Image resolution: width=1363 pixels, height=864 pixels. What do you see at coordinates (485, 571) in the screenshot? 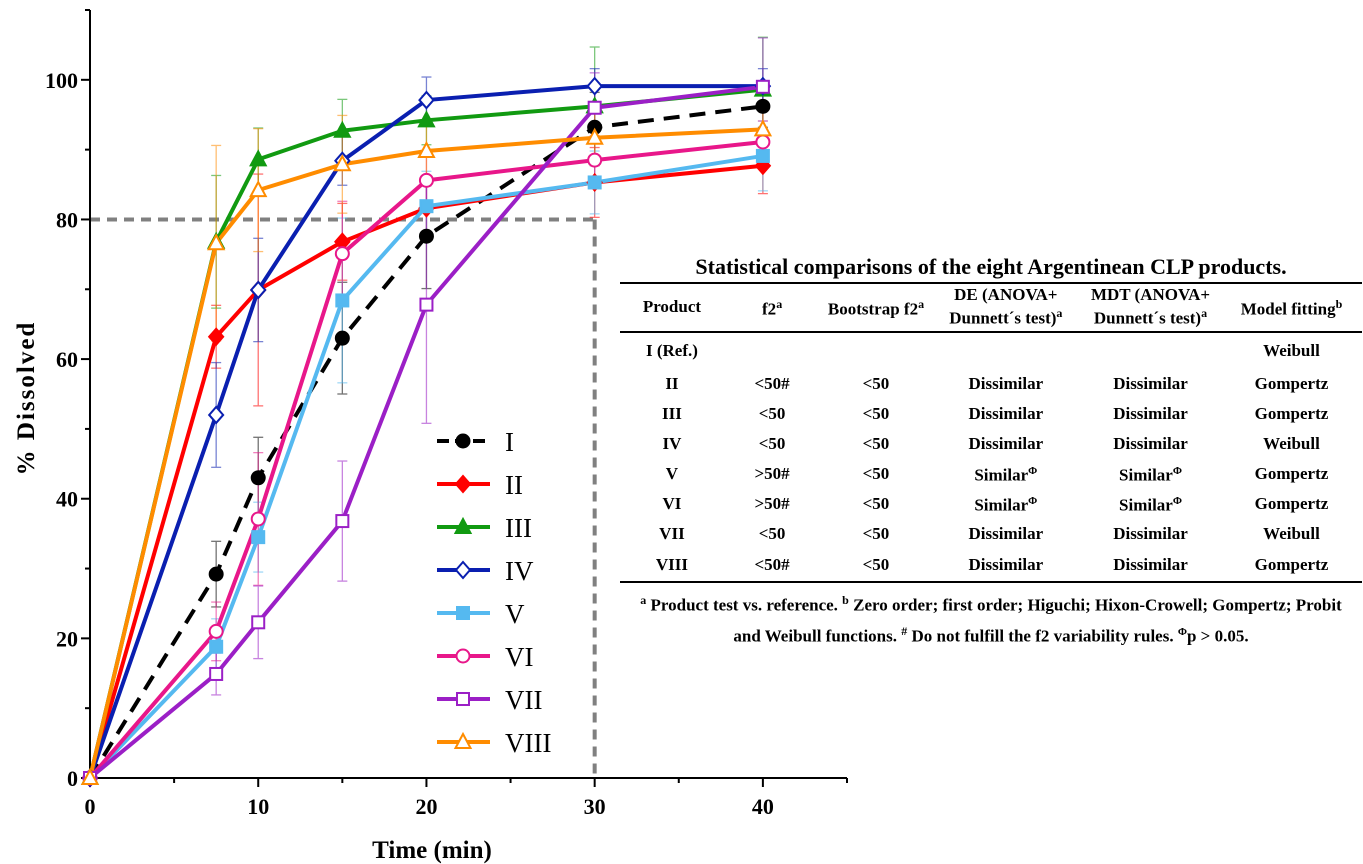
I see `legend-item-iv: IV` at bounding box center [485, 571].